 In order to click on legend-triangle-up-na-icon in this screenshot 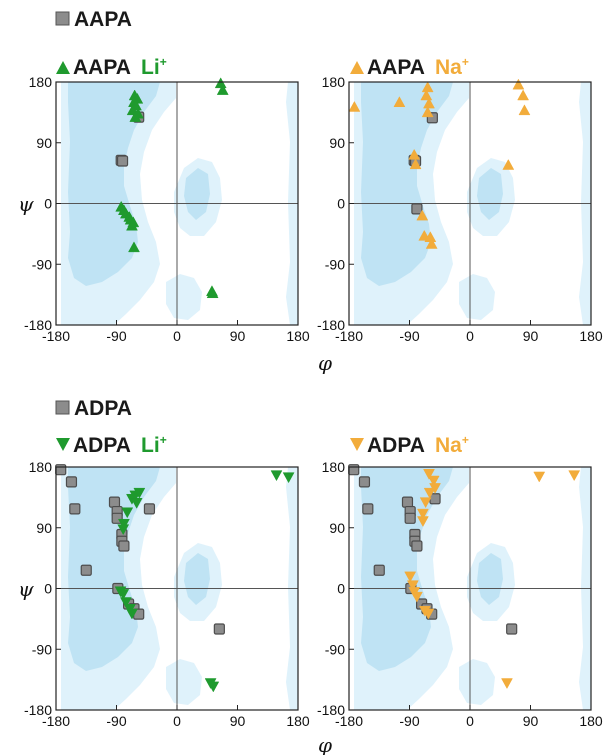, I will do `click(357, 67)`.